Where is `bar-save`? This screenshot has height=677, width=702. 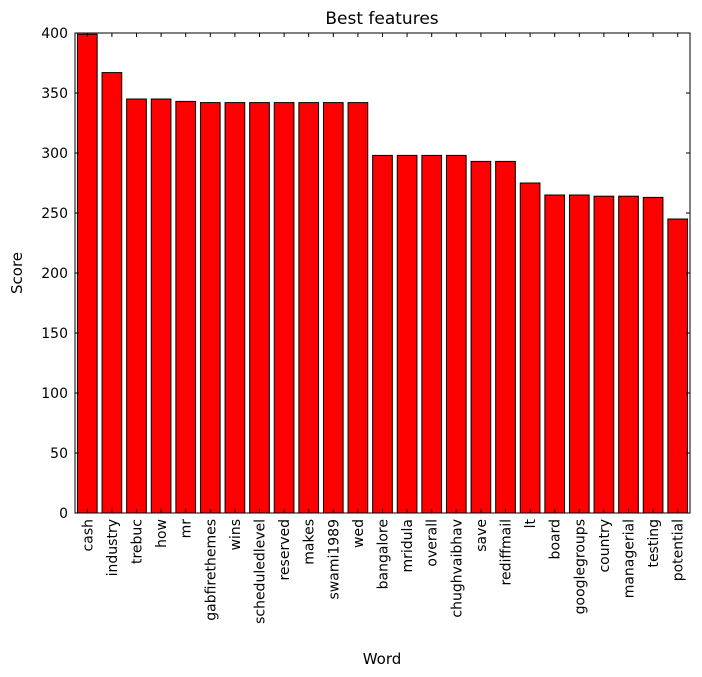 bar-save is located at coordinates (481, 337).